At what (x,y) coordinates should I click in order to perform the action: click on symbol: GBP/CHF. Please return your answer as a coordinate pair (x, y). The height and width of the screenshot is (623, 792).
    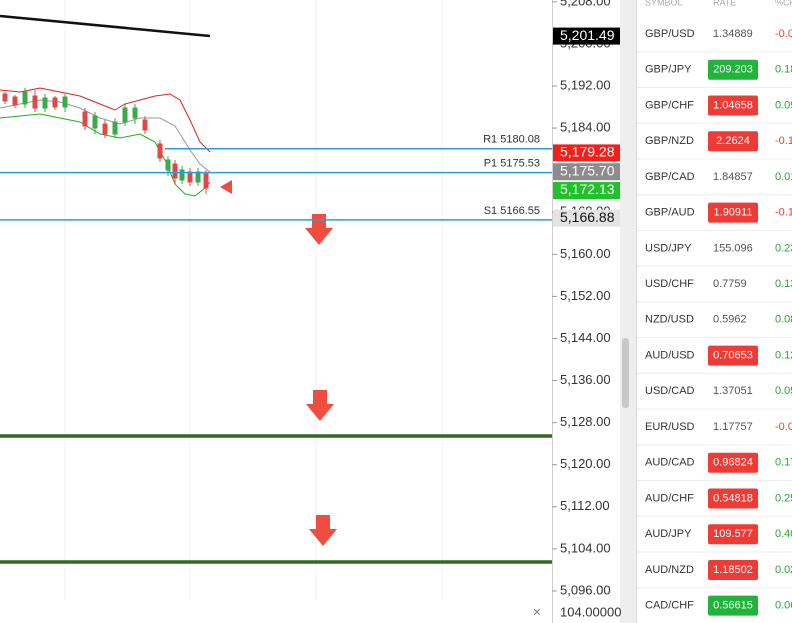
    Looking at the image, I should click on (669, 105).